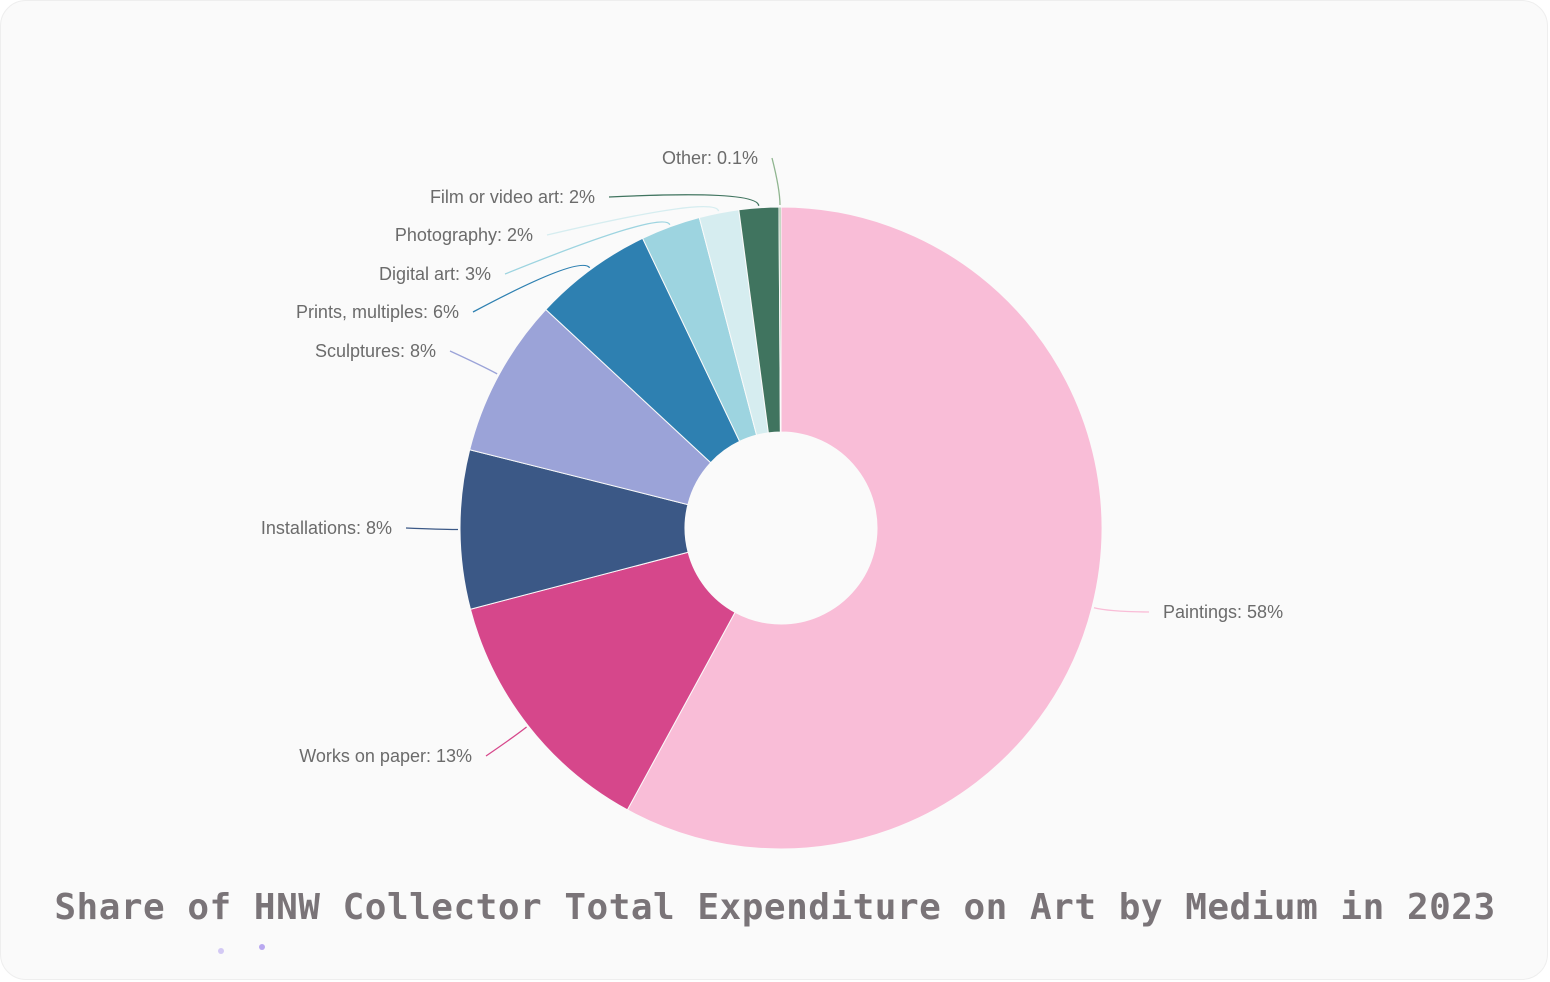 This screenshot has width=1550, height=982. What do you see at coordinates (377, 312) in the screenshot?
I see `data-label-prints-multiples: Prints, multiples: 6%` at bounding box center [377, 312].